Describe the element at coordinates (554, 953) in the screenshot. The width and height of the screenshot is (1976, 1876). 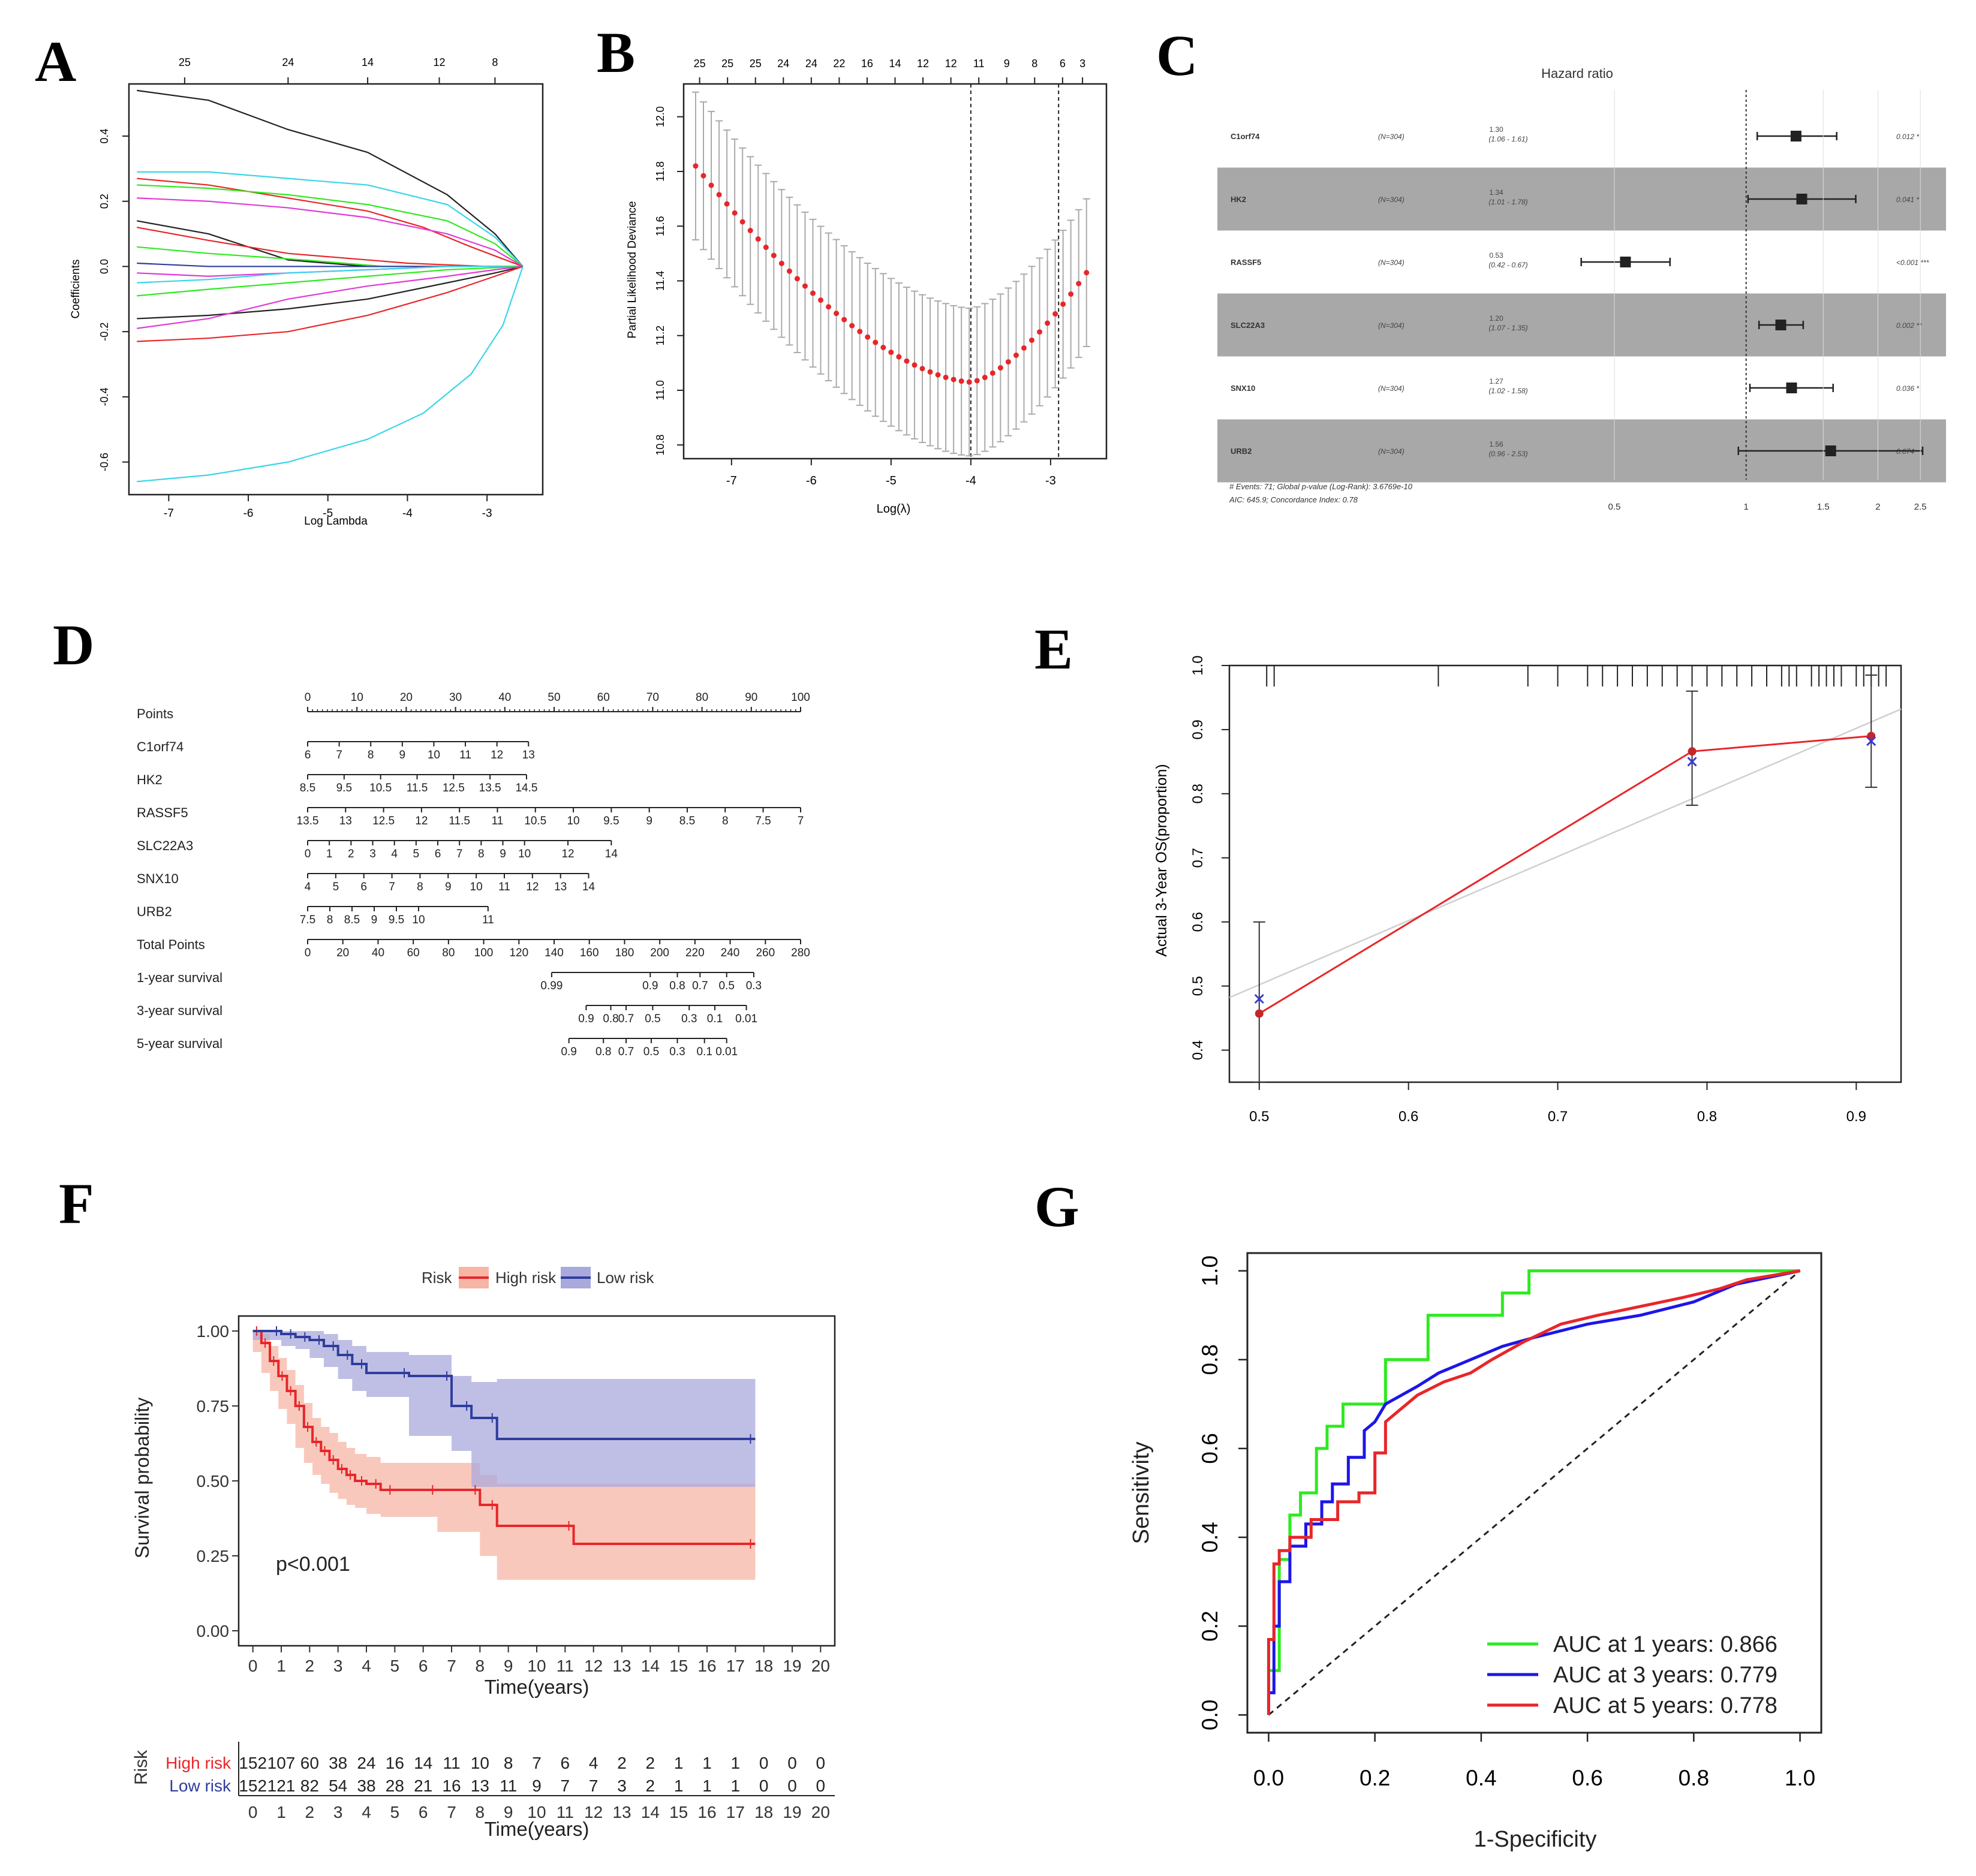
I see `panel-d-tick-label: 140` at that location.